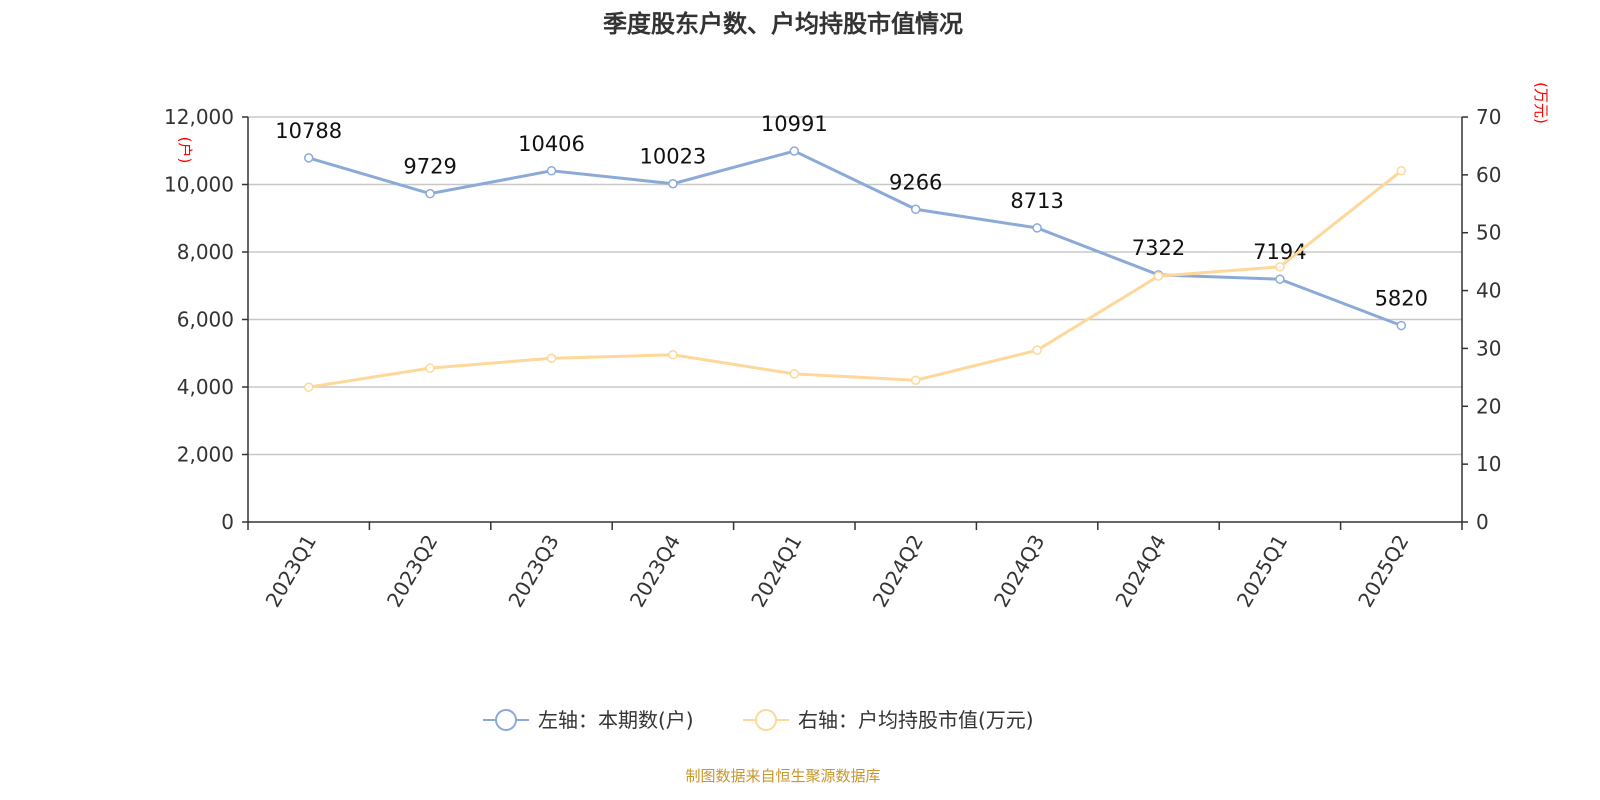  Describe the element at coordinates (429, 167) in the screenshot. I see `data-label: 9729` at that location.